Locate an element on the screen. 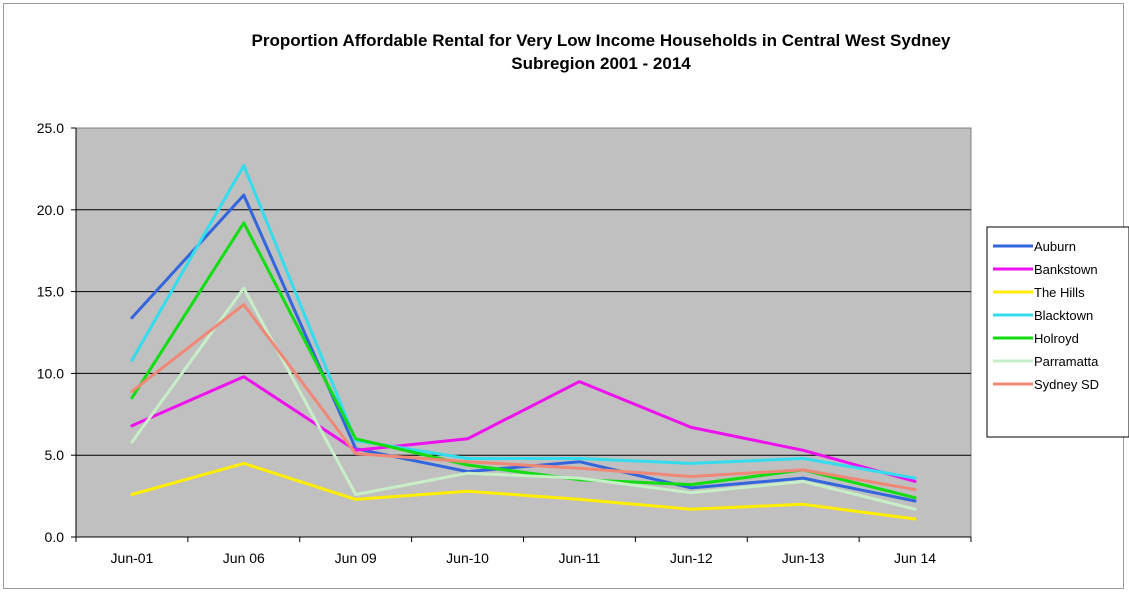 The width and height of the screenshot is (1129, 594). legend-box is located at coordinates (1057, 332).